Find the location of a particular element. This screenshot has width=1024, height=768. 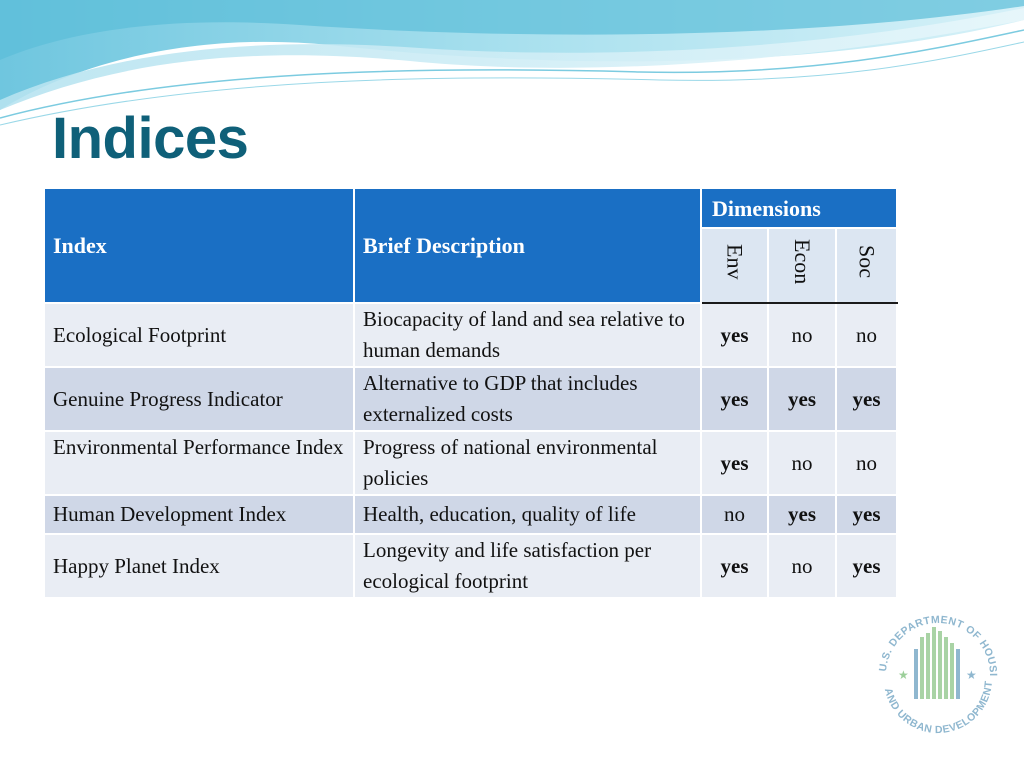

header-soc: Soc is located at coordinates (866, 265).